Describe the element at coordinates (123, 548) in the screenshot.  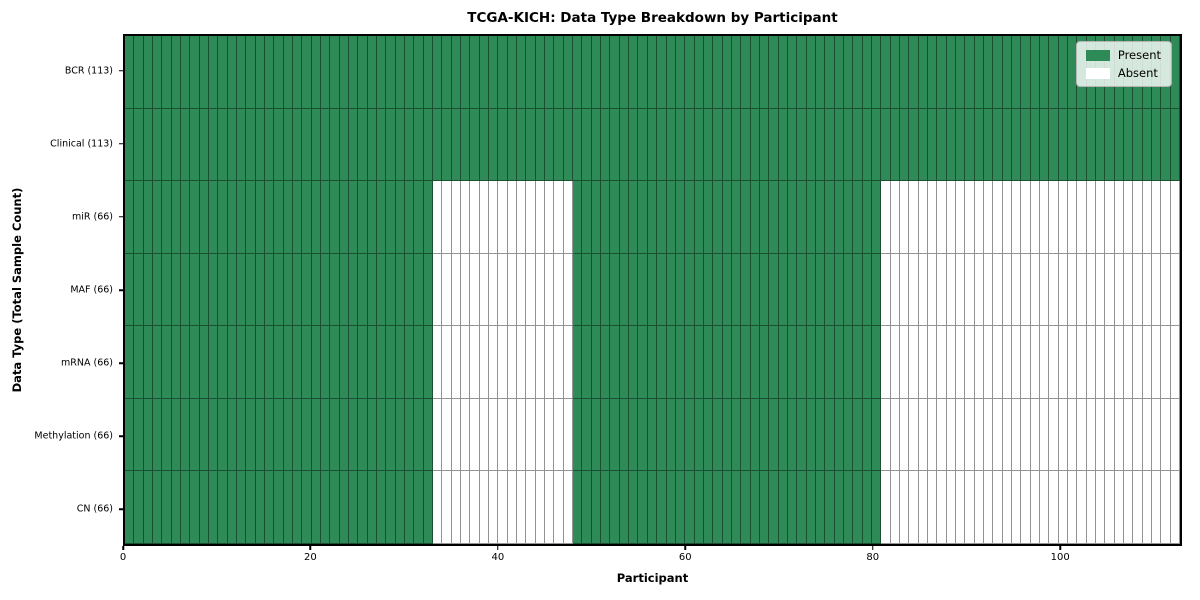
I see `x-tick-mark` at that location.